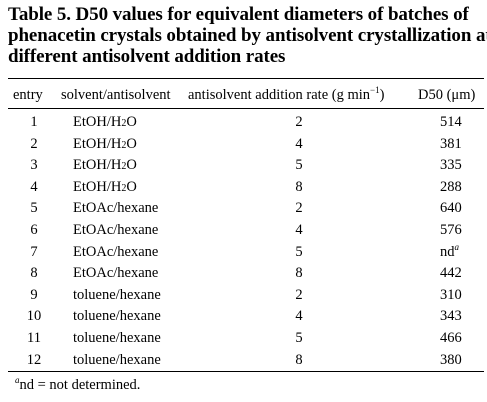 This screenshot has width=487, height=402. I want to click on column-header-d50: D50 (μm), so click(447, 95).